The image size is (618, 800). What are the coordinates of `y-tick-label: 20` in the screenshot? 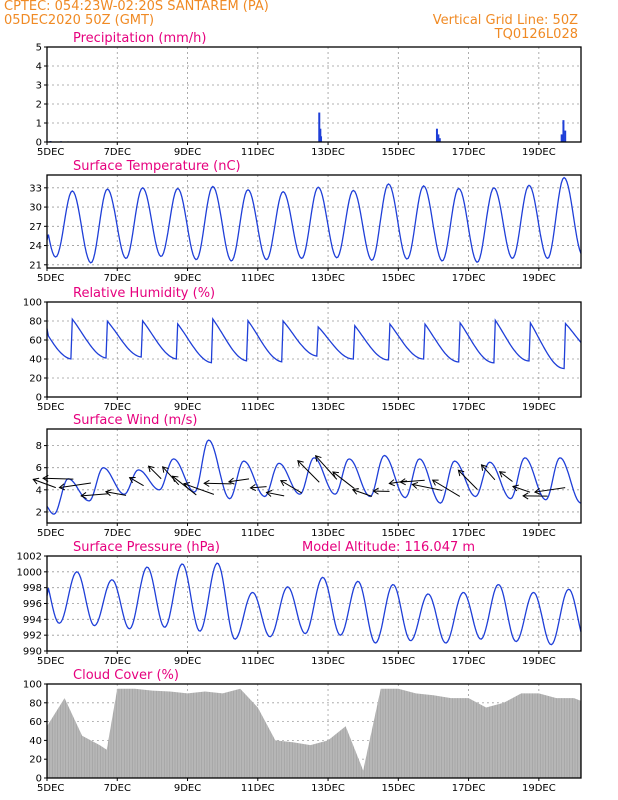 It's located at (35, 760).